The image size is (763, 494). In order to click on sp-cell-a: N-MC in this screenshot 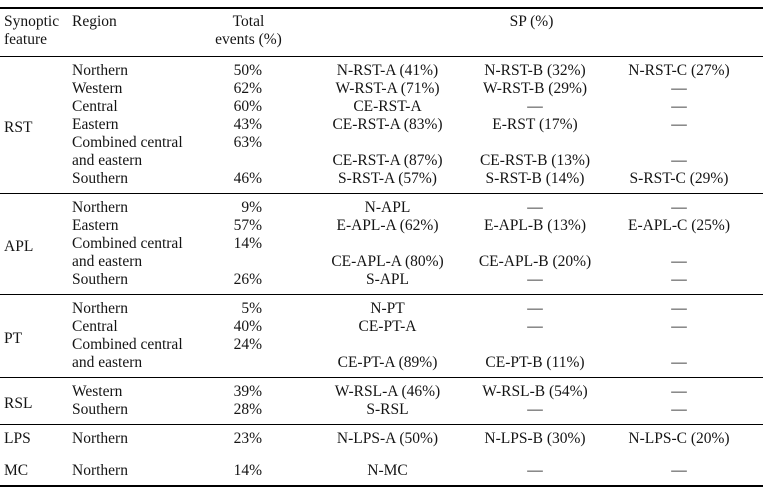, I will do `click(387, 470)`.